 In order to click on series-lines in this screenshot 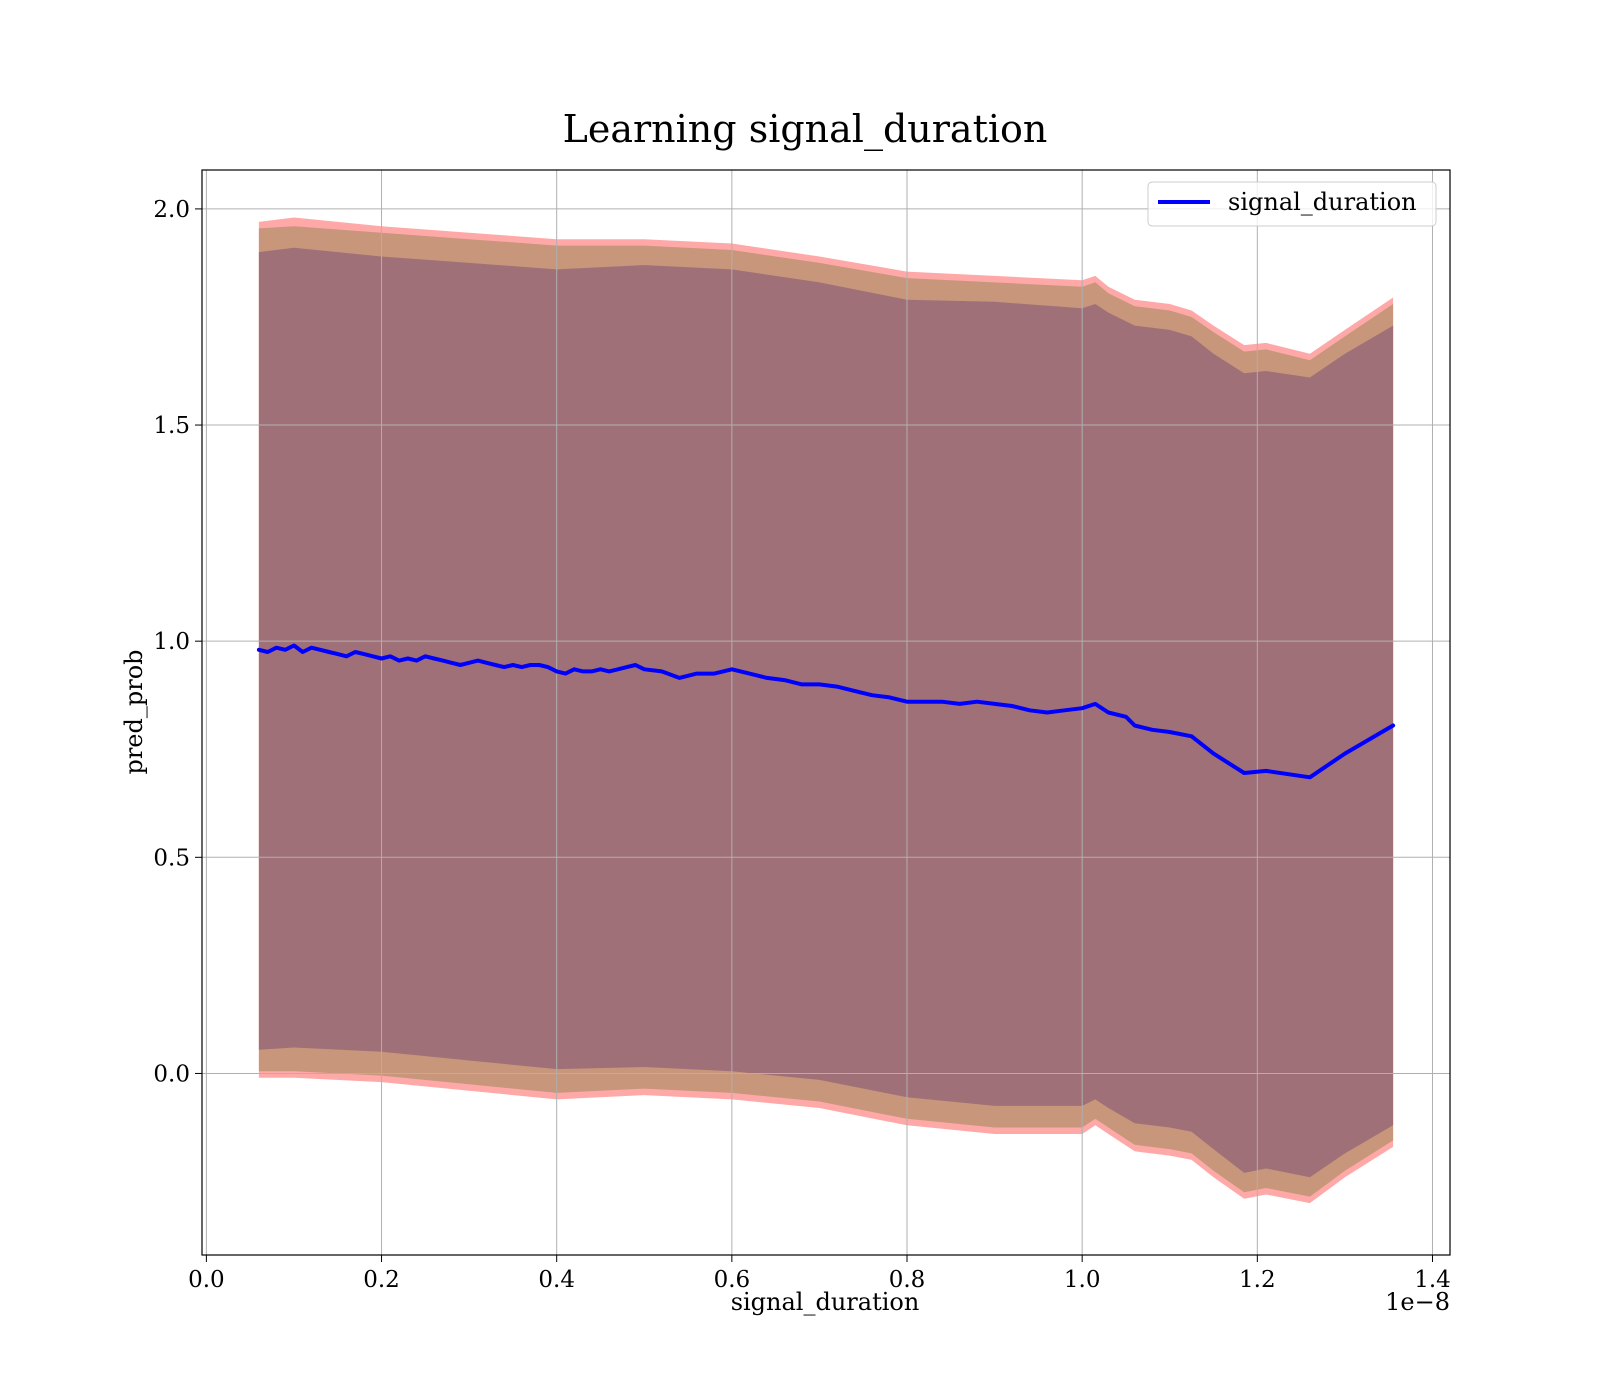, I will do `click(826, 711)`.